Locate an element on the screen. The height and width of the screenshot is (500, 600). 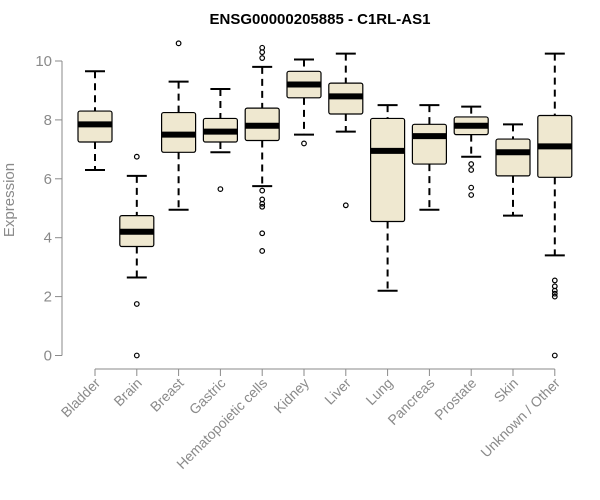
x-tick-label: Unknown / Other is located at coordinates (520, 418).